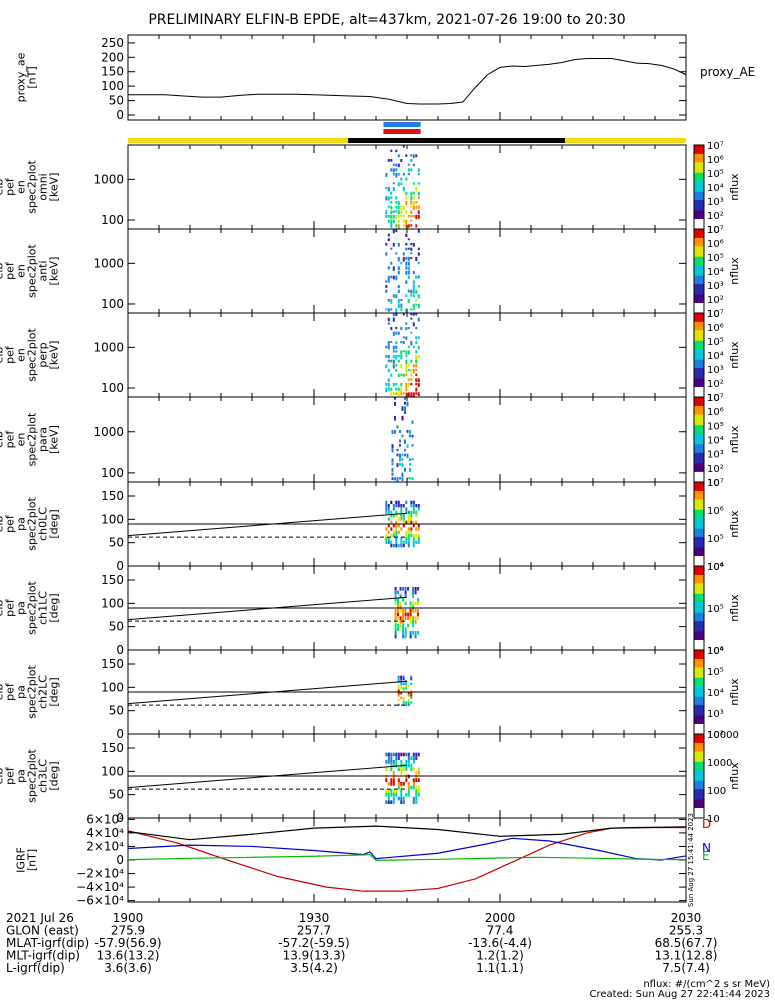 The height and width of the screenshot is (1000, 775). Describe the element at coordinates (238, 140) in the screenshot. I see `science-zone-segment` at that location.